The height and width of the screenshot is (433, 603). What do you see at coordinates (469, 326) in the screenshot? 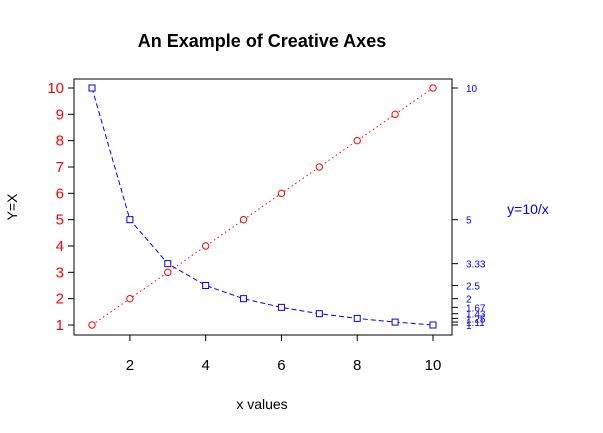
I see `right-tick-label: 1` at bounding box center [469, 326].